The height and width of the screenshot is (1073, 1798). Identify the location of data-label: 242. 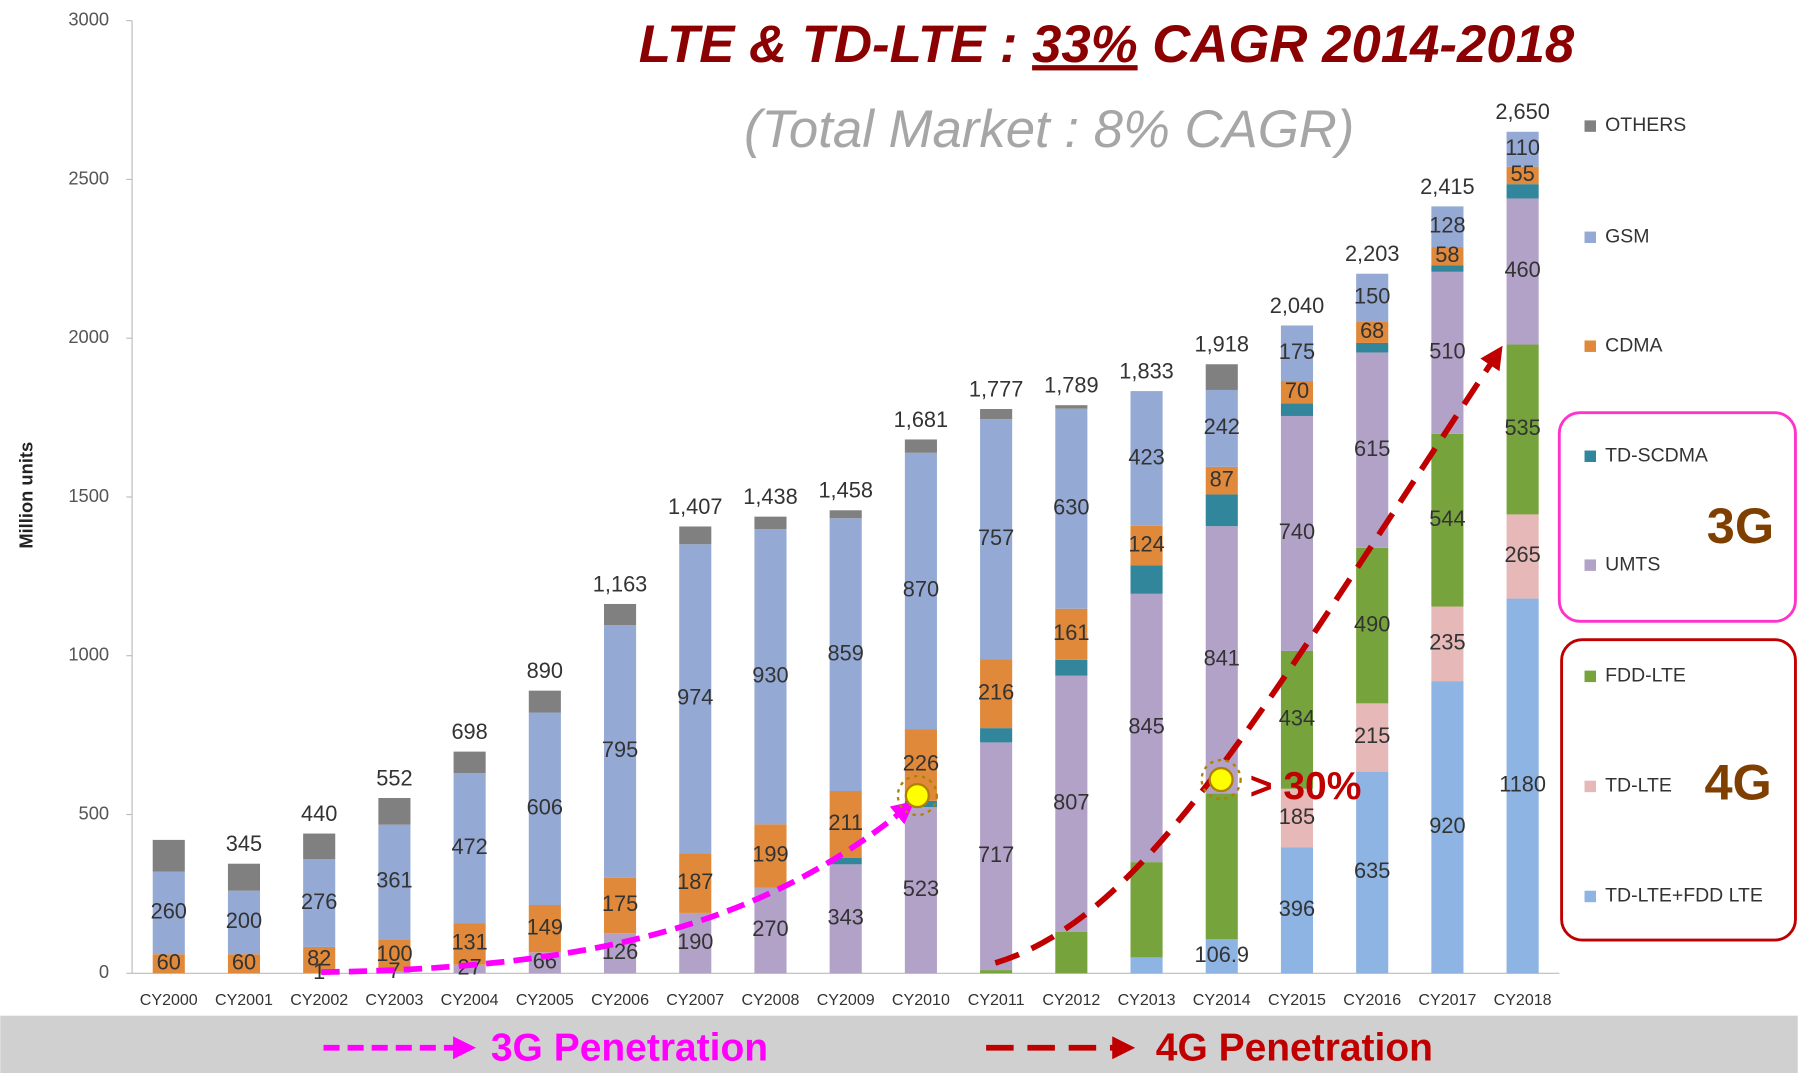
(1222, 426).